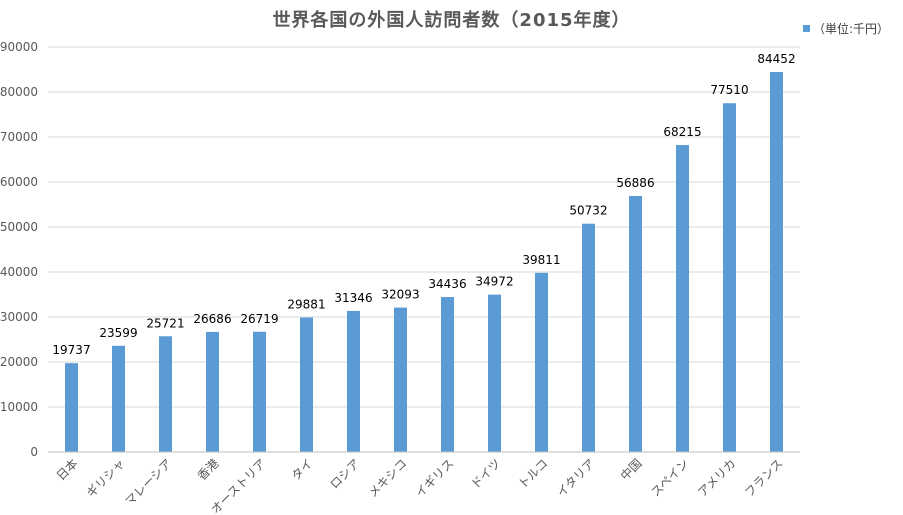  What do you see at coordinates (494, 282) in the screenshot?
I see `data-label: 34972` at bounding box center [494, 282].